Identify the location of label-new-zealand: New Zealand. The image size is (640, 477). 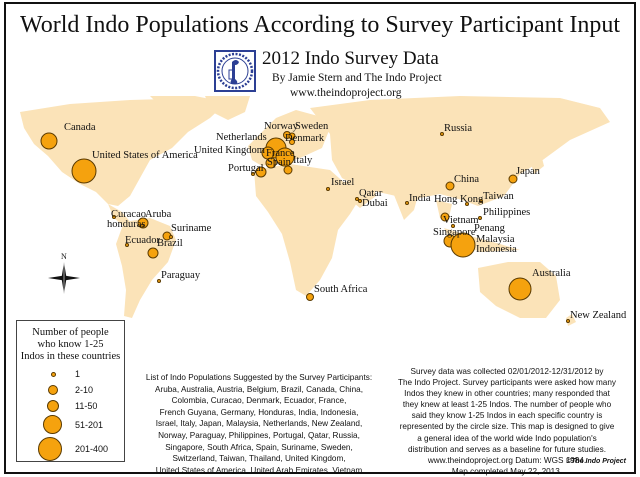
(598, 315).